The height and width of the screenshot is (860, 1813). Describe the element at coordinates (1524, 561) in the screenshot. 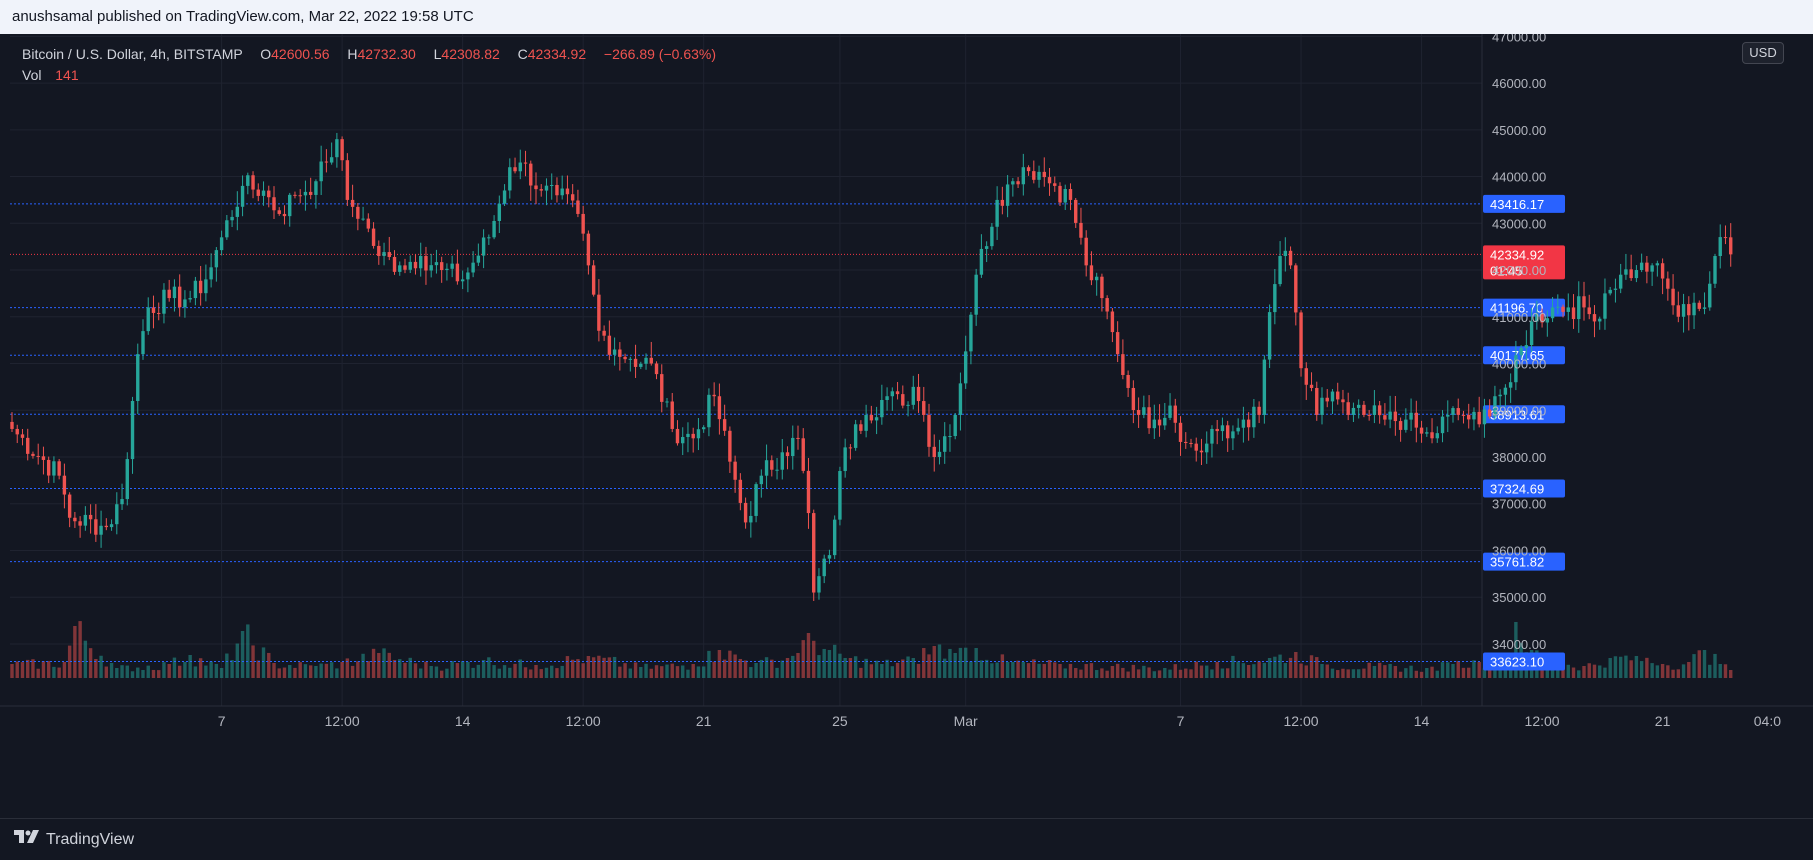

I see `level-badge` at that location.